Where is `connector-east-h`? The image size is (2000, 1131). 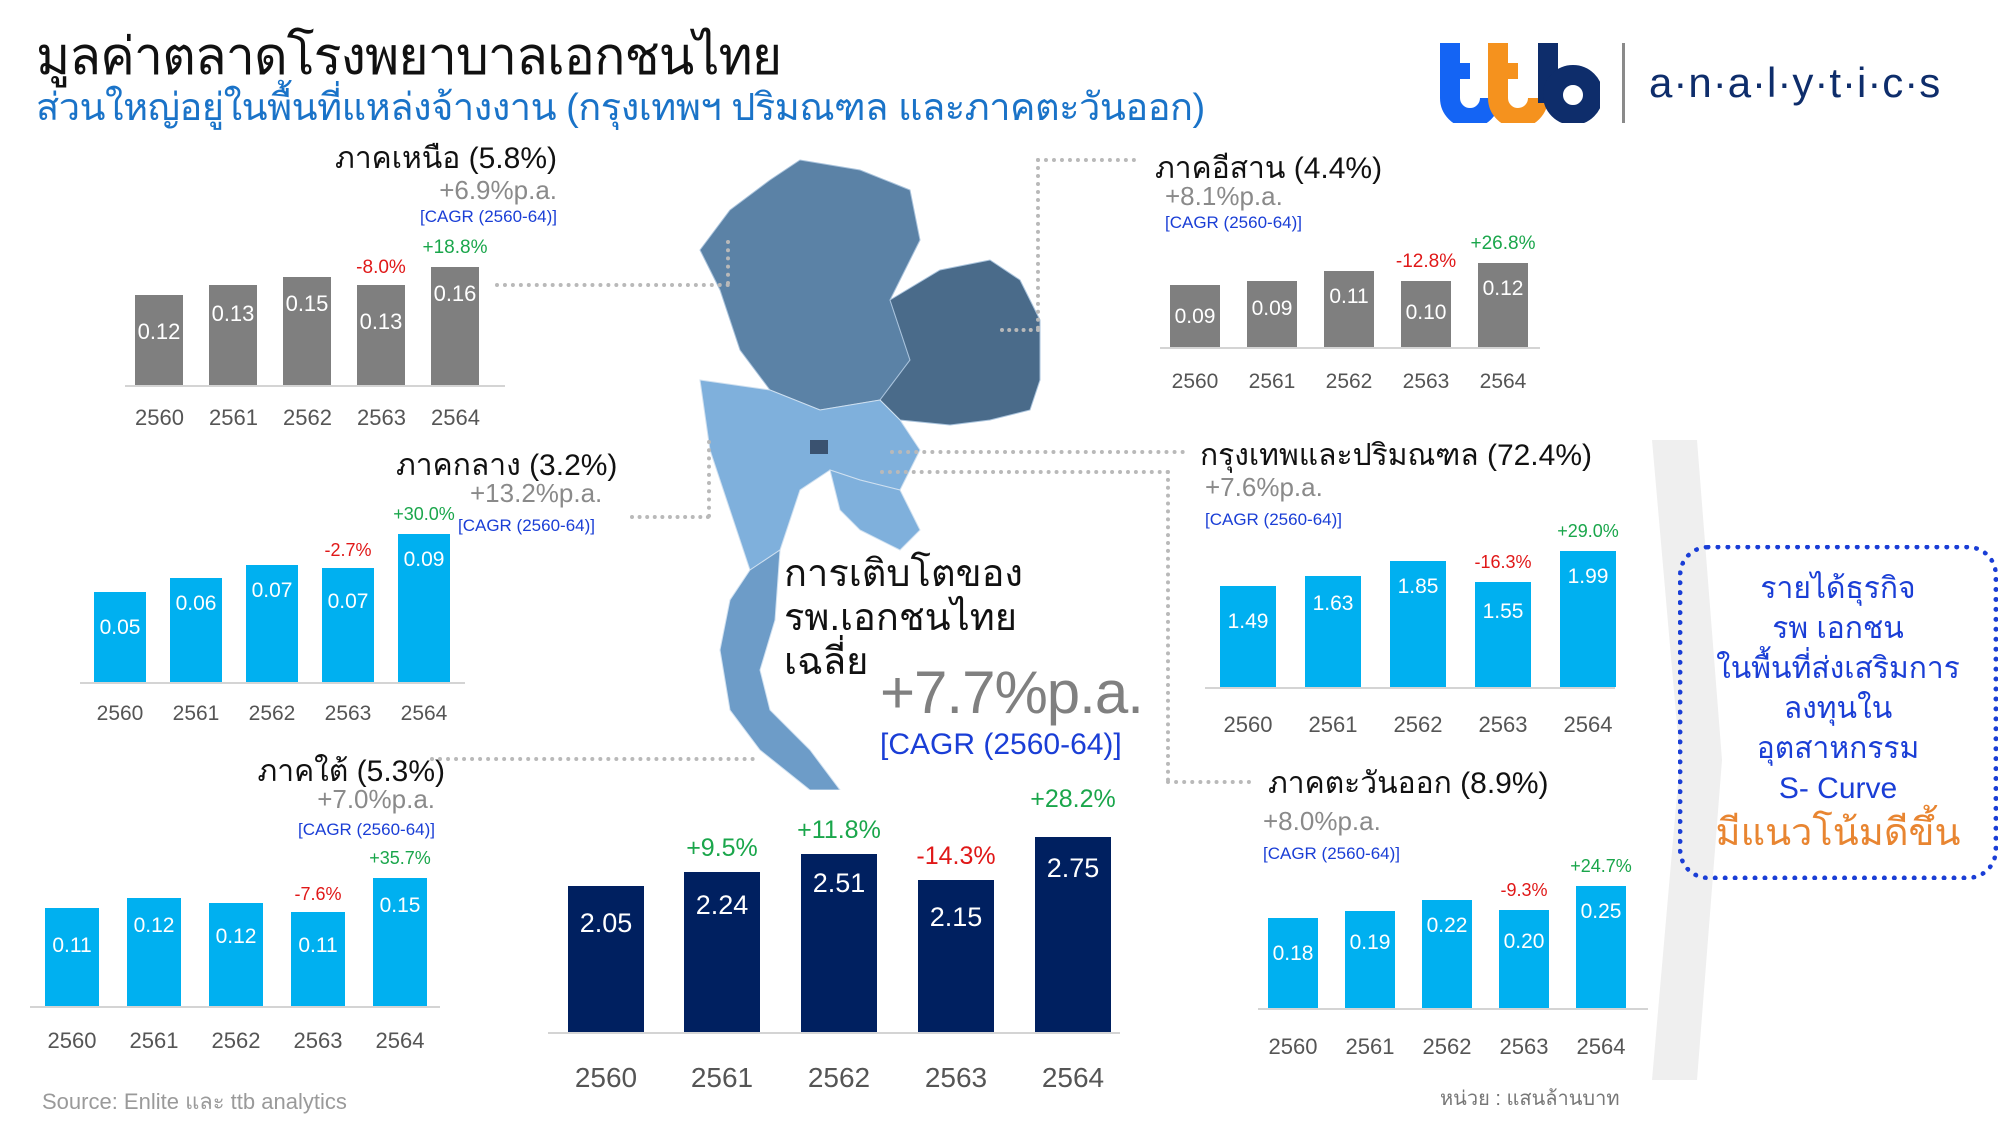
connector-east-h is located at coordinates (1208, 782).